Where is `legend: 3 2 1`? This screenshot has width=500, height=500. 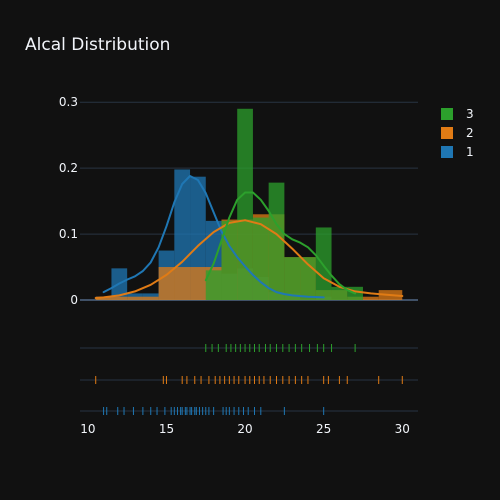
legend: 3 2 1 is located at coordinates (457, 133).